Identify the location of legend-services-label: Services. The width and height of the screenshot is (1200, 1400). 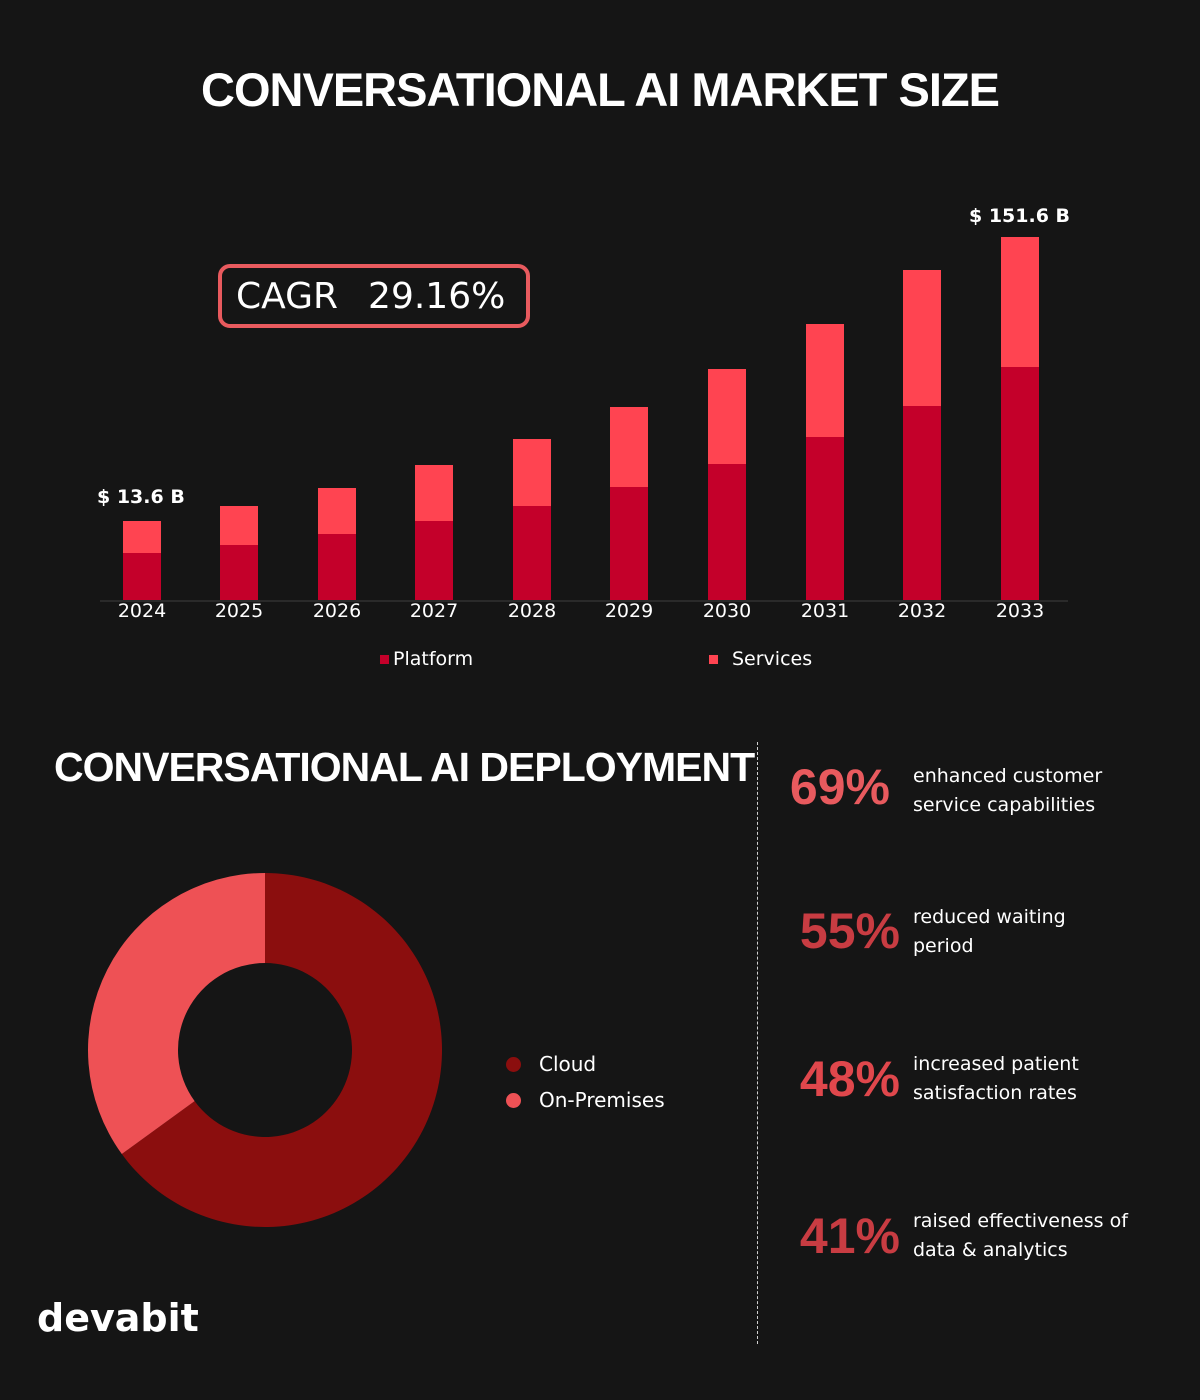
(772, 659).